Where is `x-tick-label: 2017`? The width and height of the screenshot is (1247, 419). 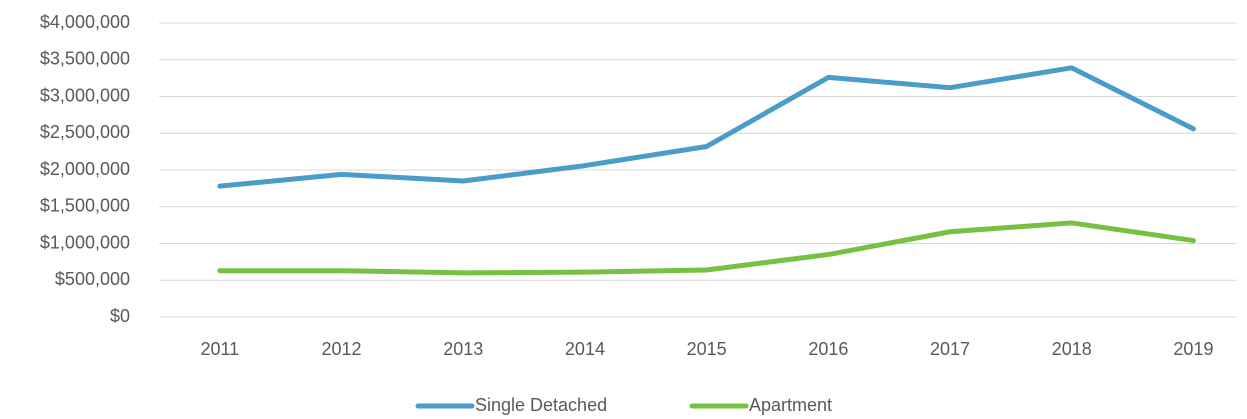
x-tick-label: 2017 is located at coordinates (950, 349).